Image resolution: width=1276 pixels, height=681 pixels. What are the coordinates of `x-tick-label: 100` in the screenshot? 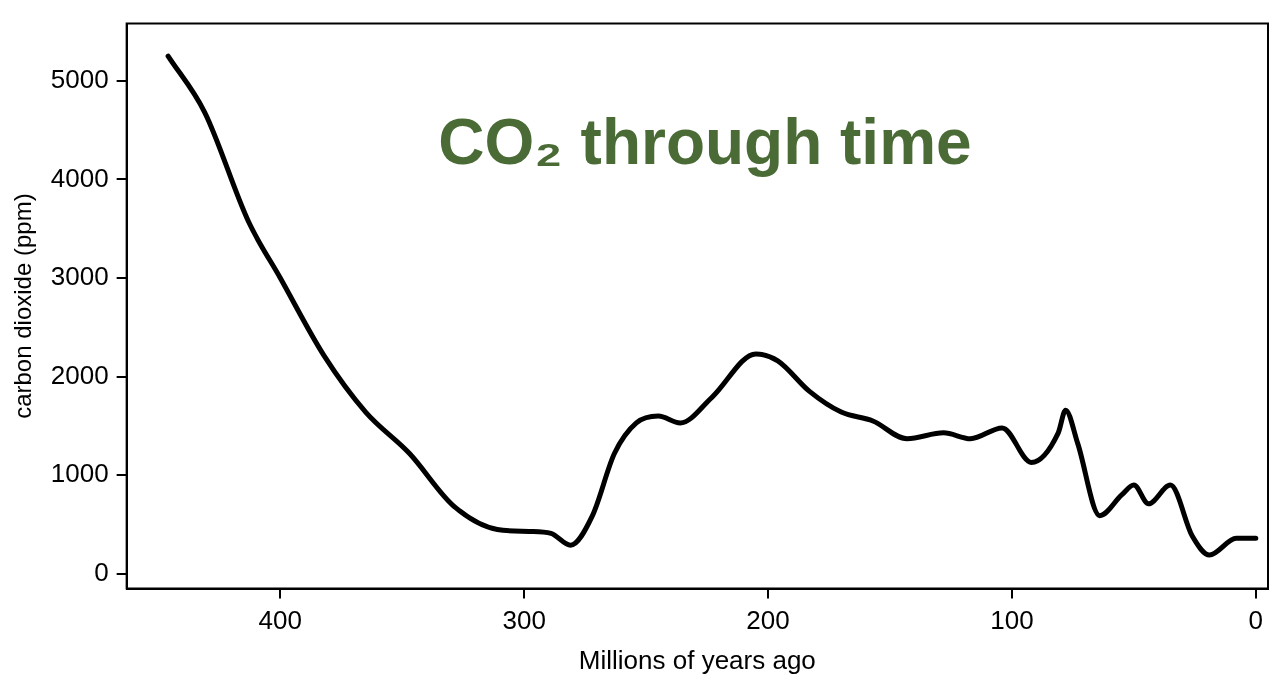 It's located at (1012, 620).